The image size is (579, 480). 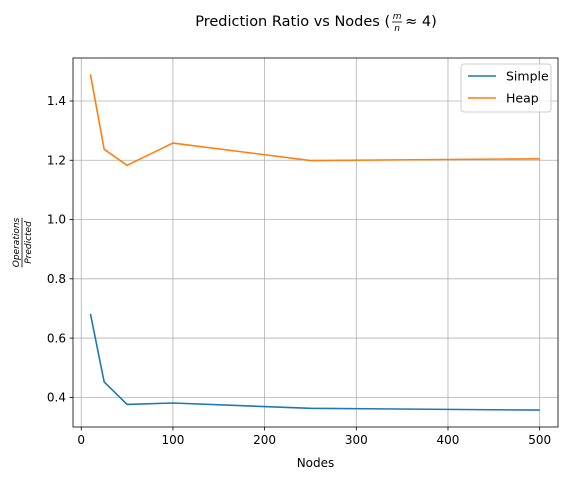 I want to click on y-tick-label: 0.6, so click(x=56, y=338).